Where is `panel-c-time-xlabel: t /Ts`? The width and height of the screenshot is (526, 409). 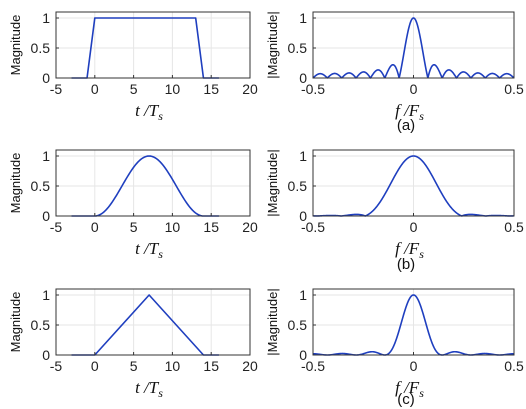
panel-c-time-xlabel: t /Ts is located at coordinates (149, 389).